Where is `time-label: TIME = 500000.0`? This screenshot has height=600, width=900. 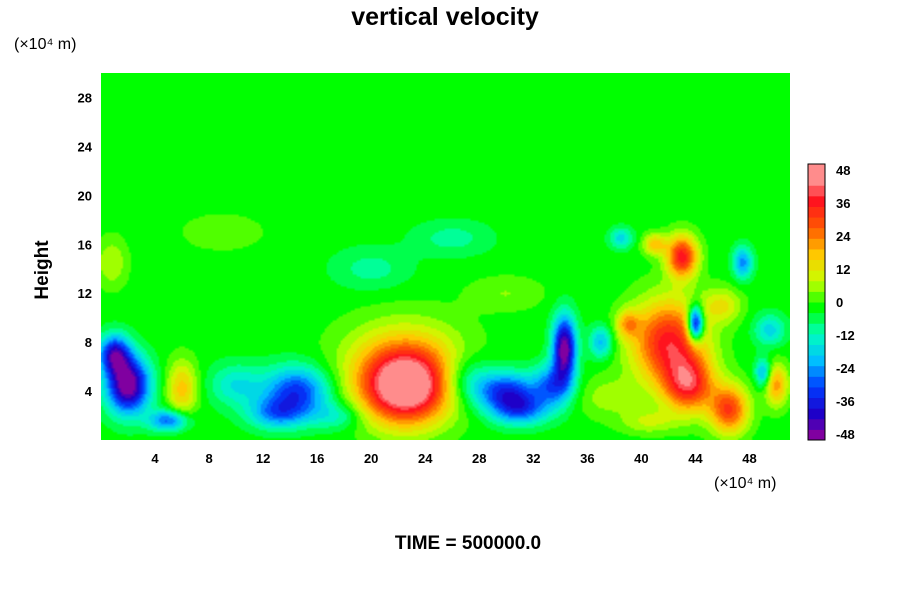
time-label: TIME = 500000.0 is located at coordinates (468, 543).